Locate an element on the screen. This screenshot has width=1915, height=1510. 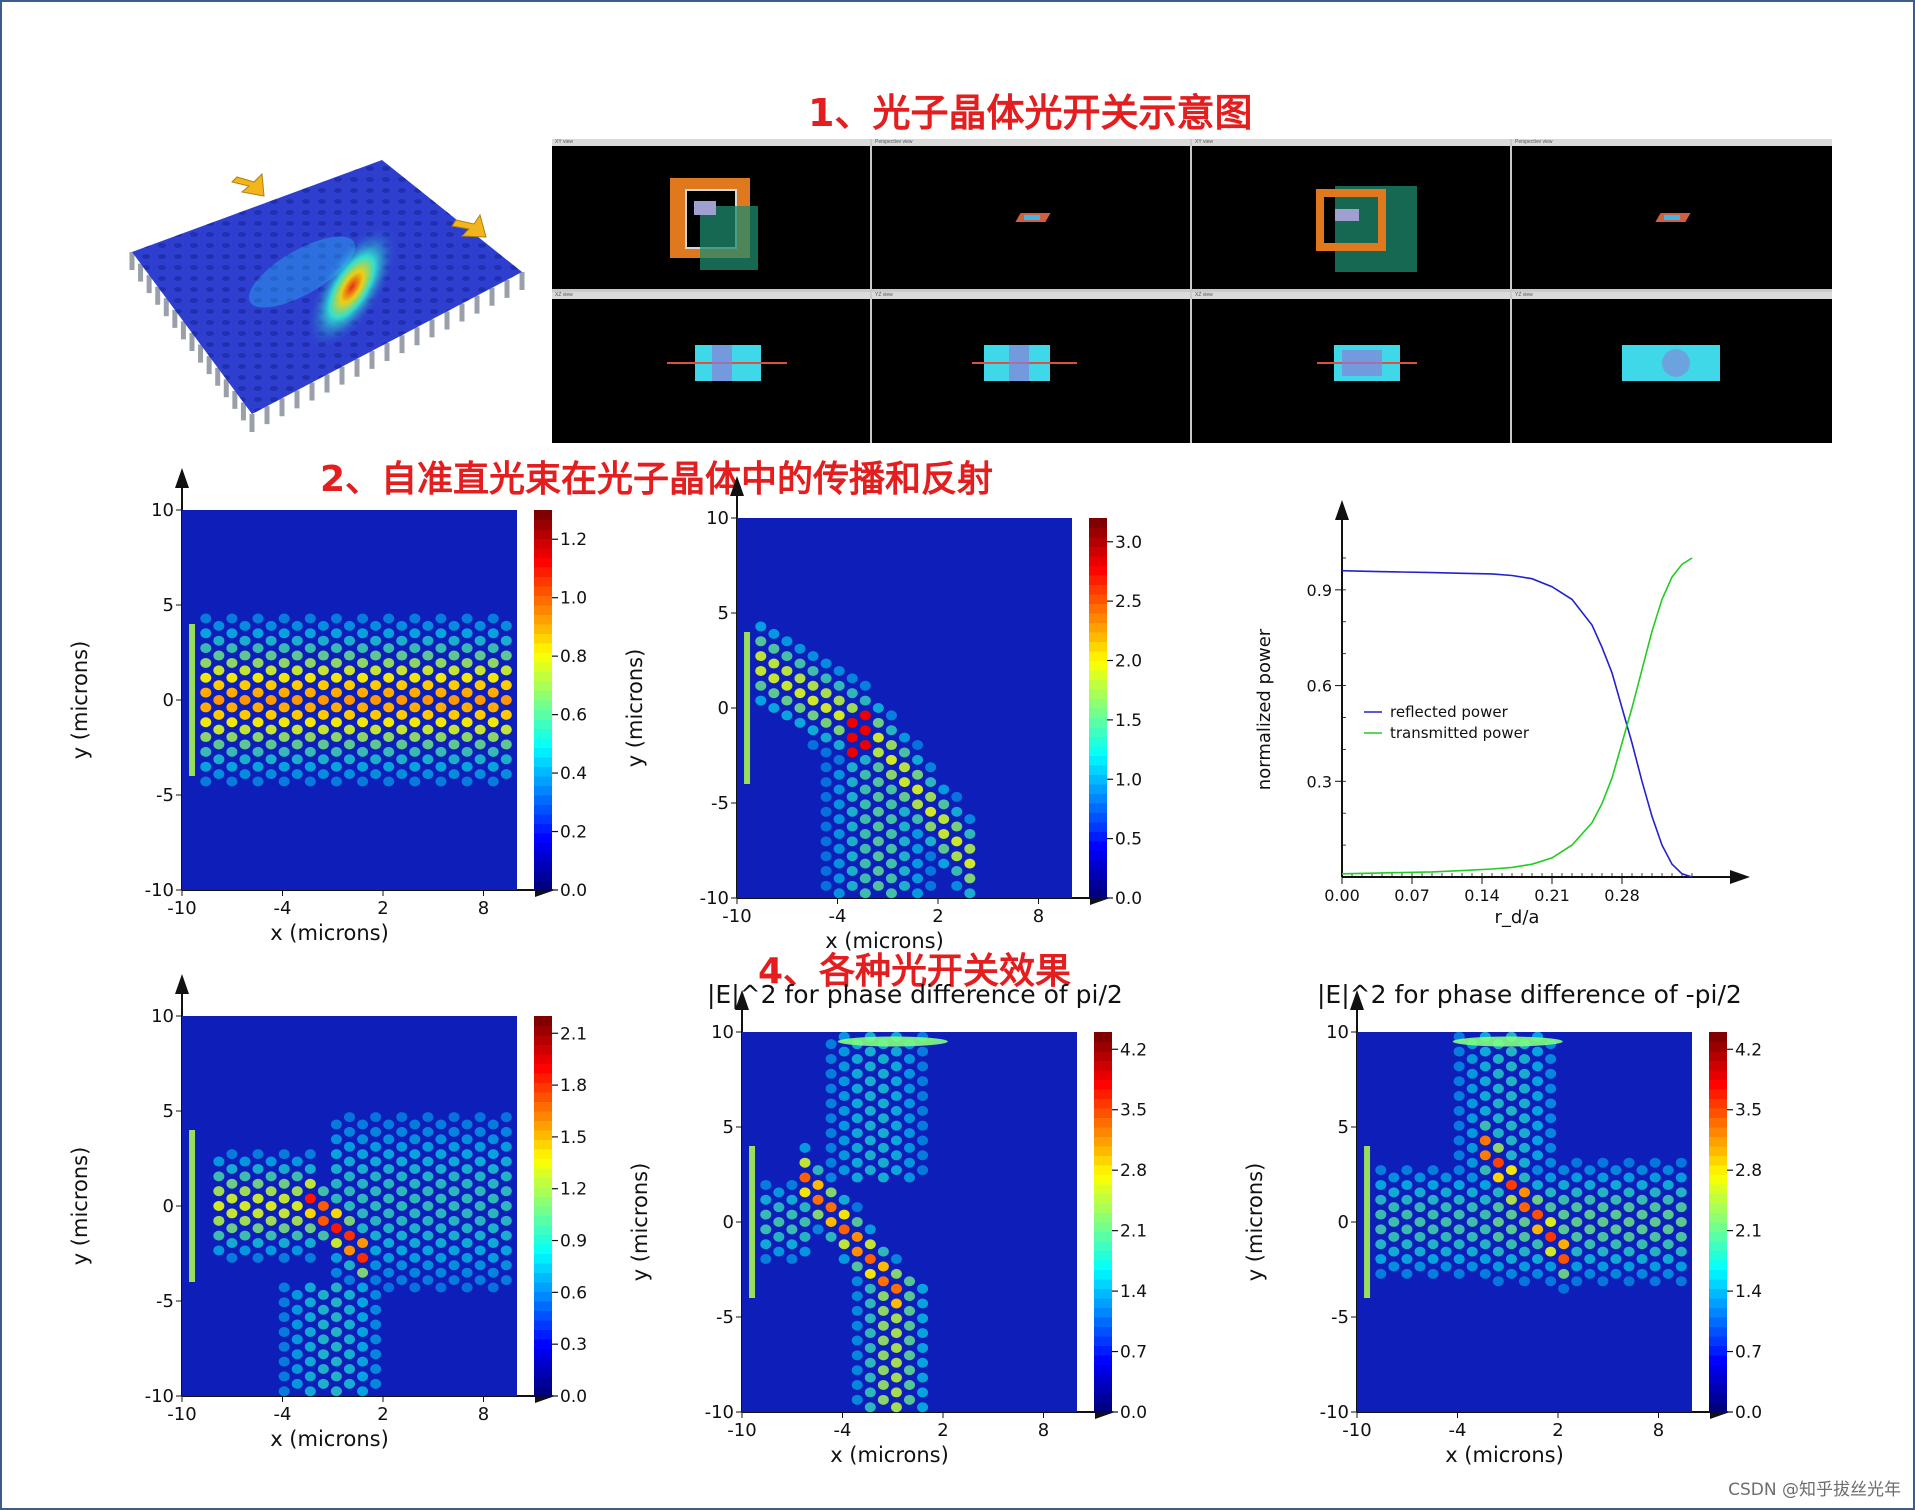
source-line is located at coordinates (752, 1222).